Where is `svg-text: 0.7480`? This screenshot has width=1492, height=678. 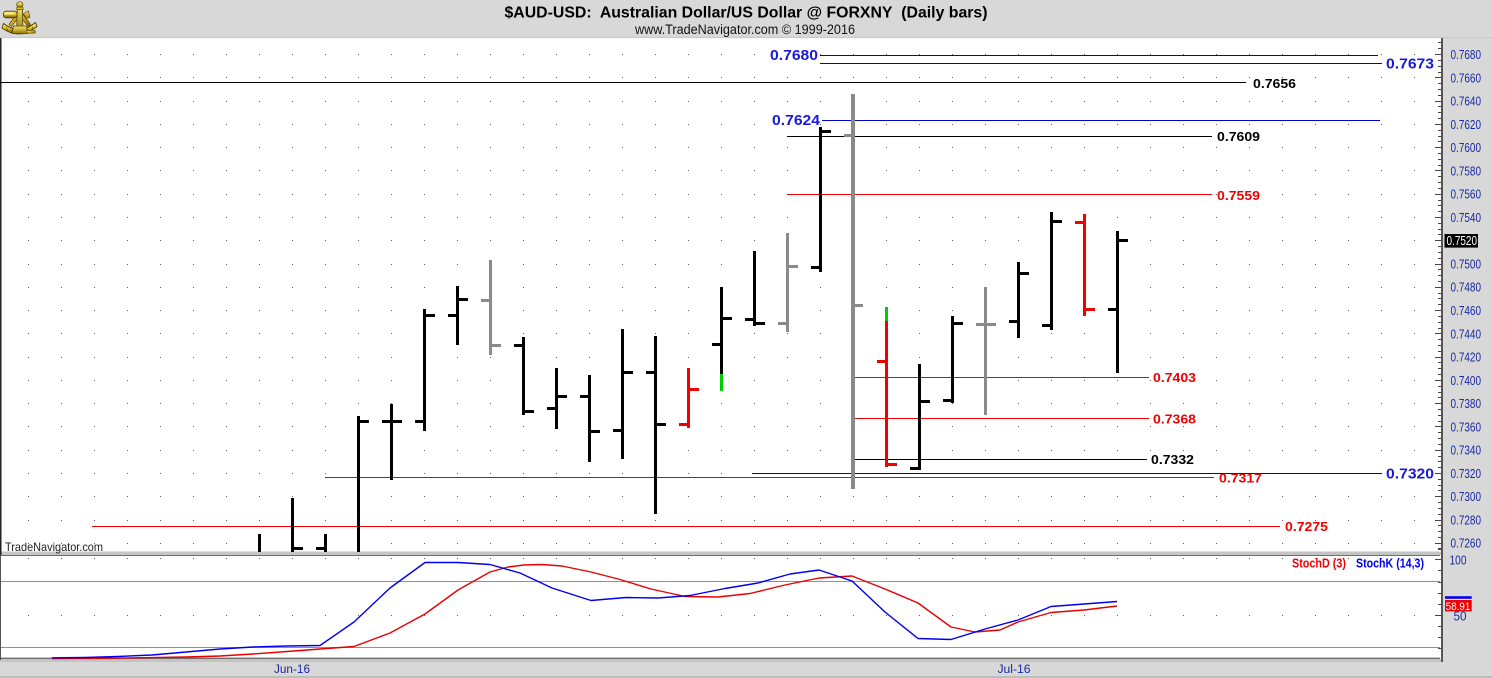
svg-text: 0.7480 is located at coordinates (1466, 288).